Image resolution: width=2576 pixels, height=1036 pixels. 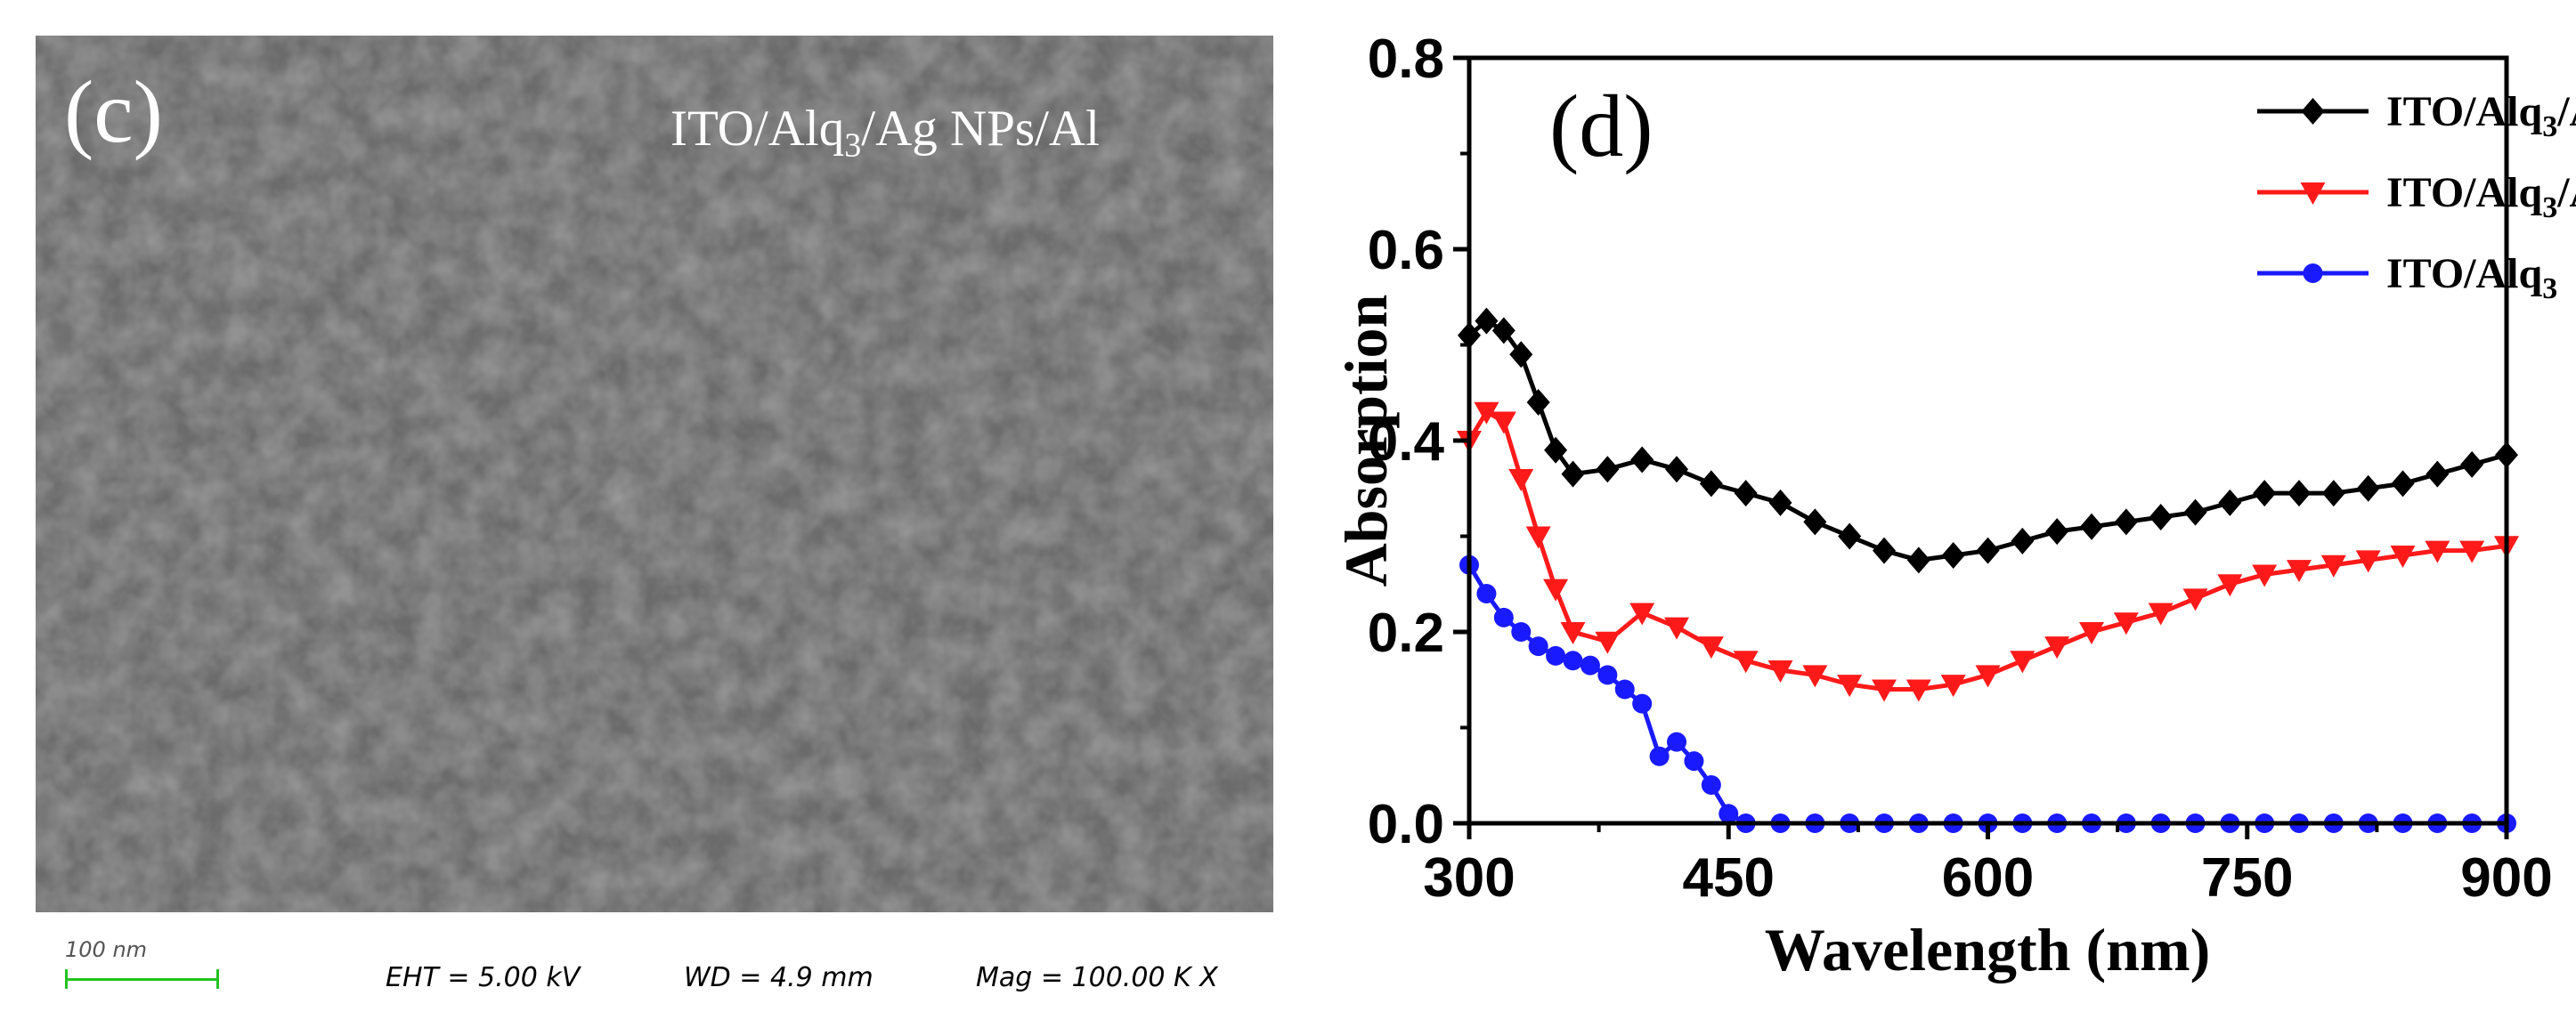 I want to click on sem-sample-title: ITO/Alq3/Ag NPs/Al, so click(x=885, y=132).